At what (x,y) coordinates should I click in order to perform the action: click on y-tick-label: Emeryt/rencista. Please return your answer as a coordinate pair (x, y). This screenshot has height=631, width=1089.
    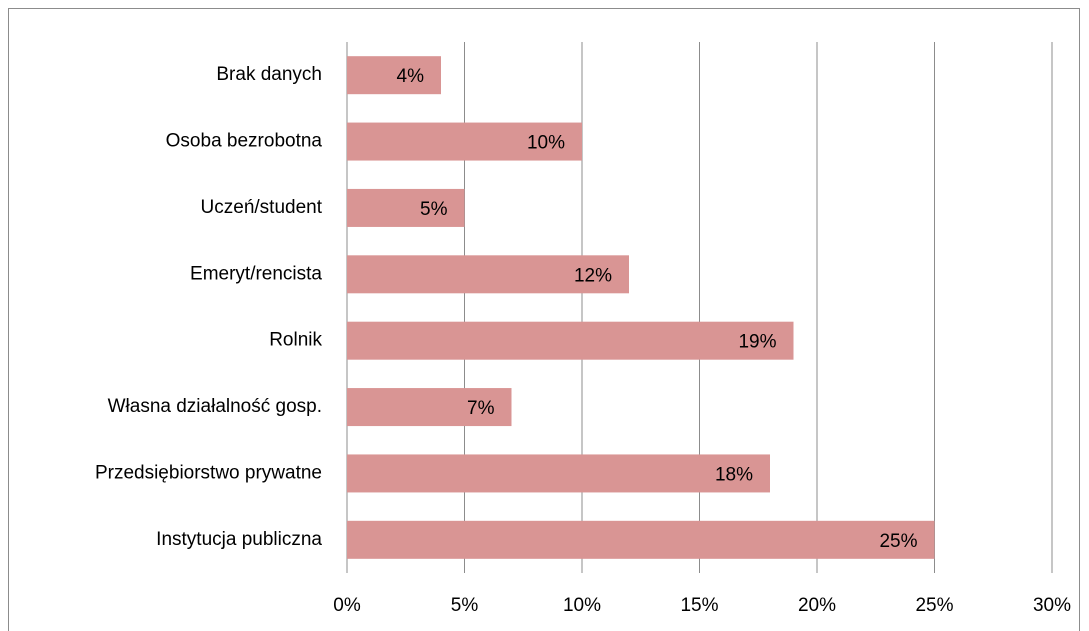
    Looking at the image, I should click on (256, 273).